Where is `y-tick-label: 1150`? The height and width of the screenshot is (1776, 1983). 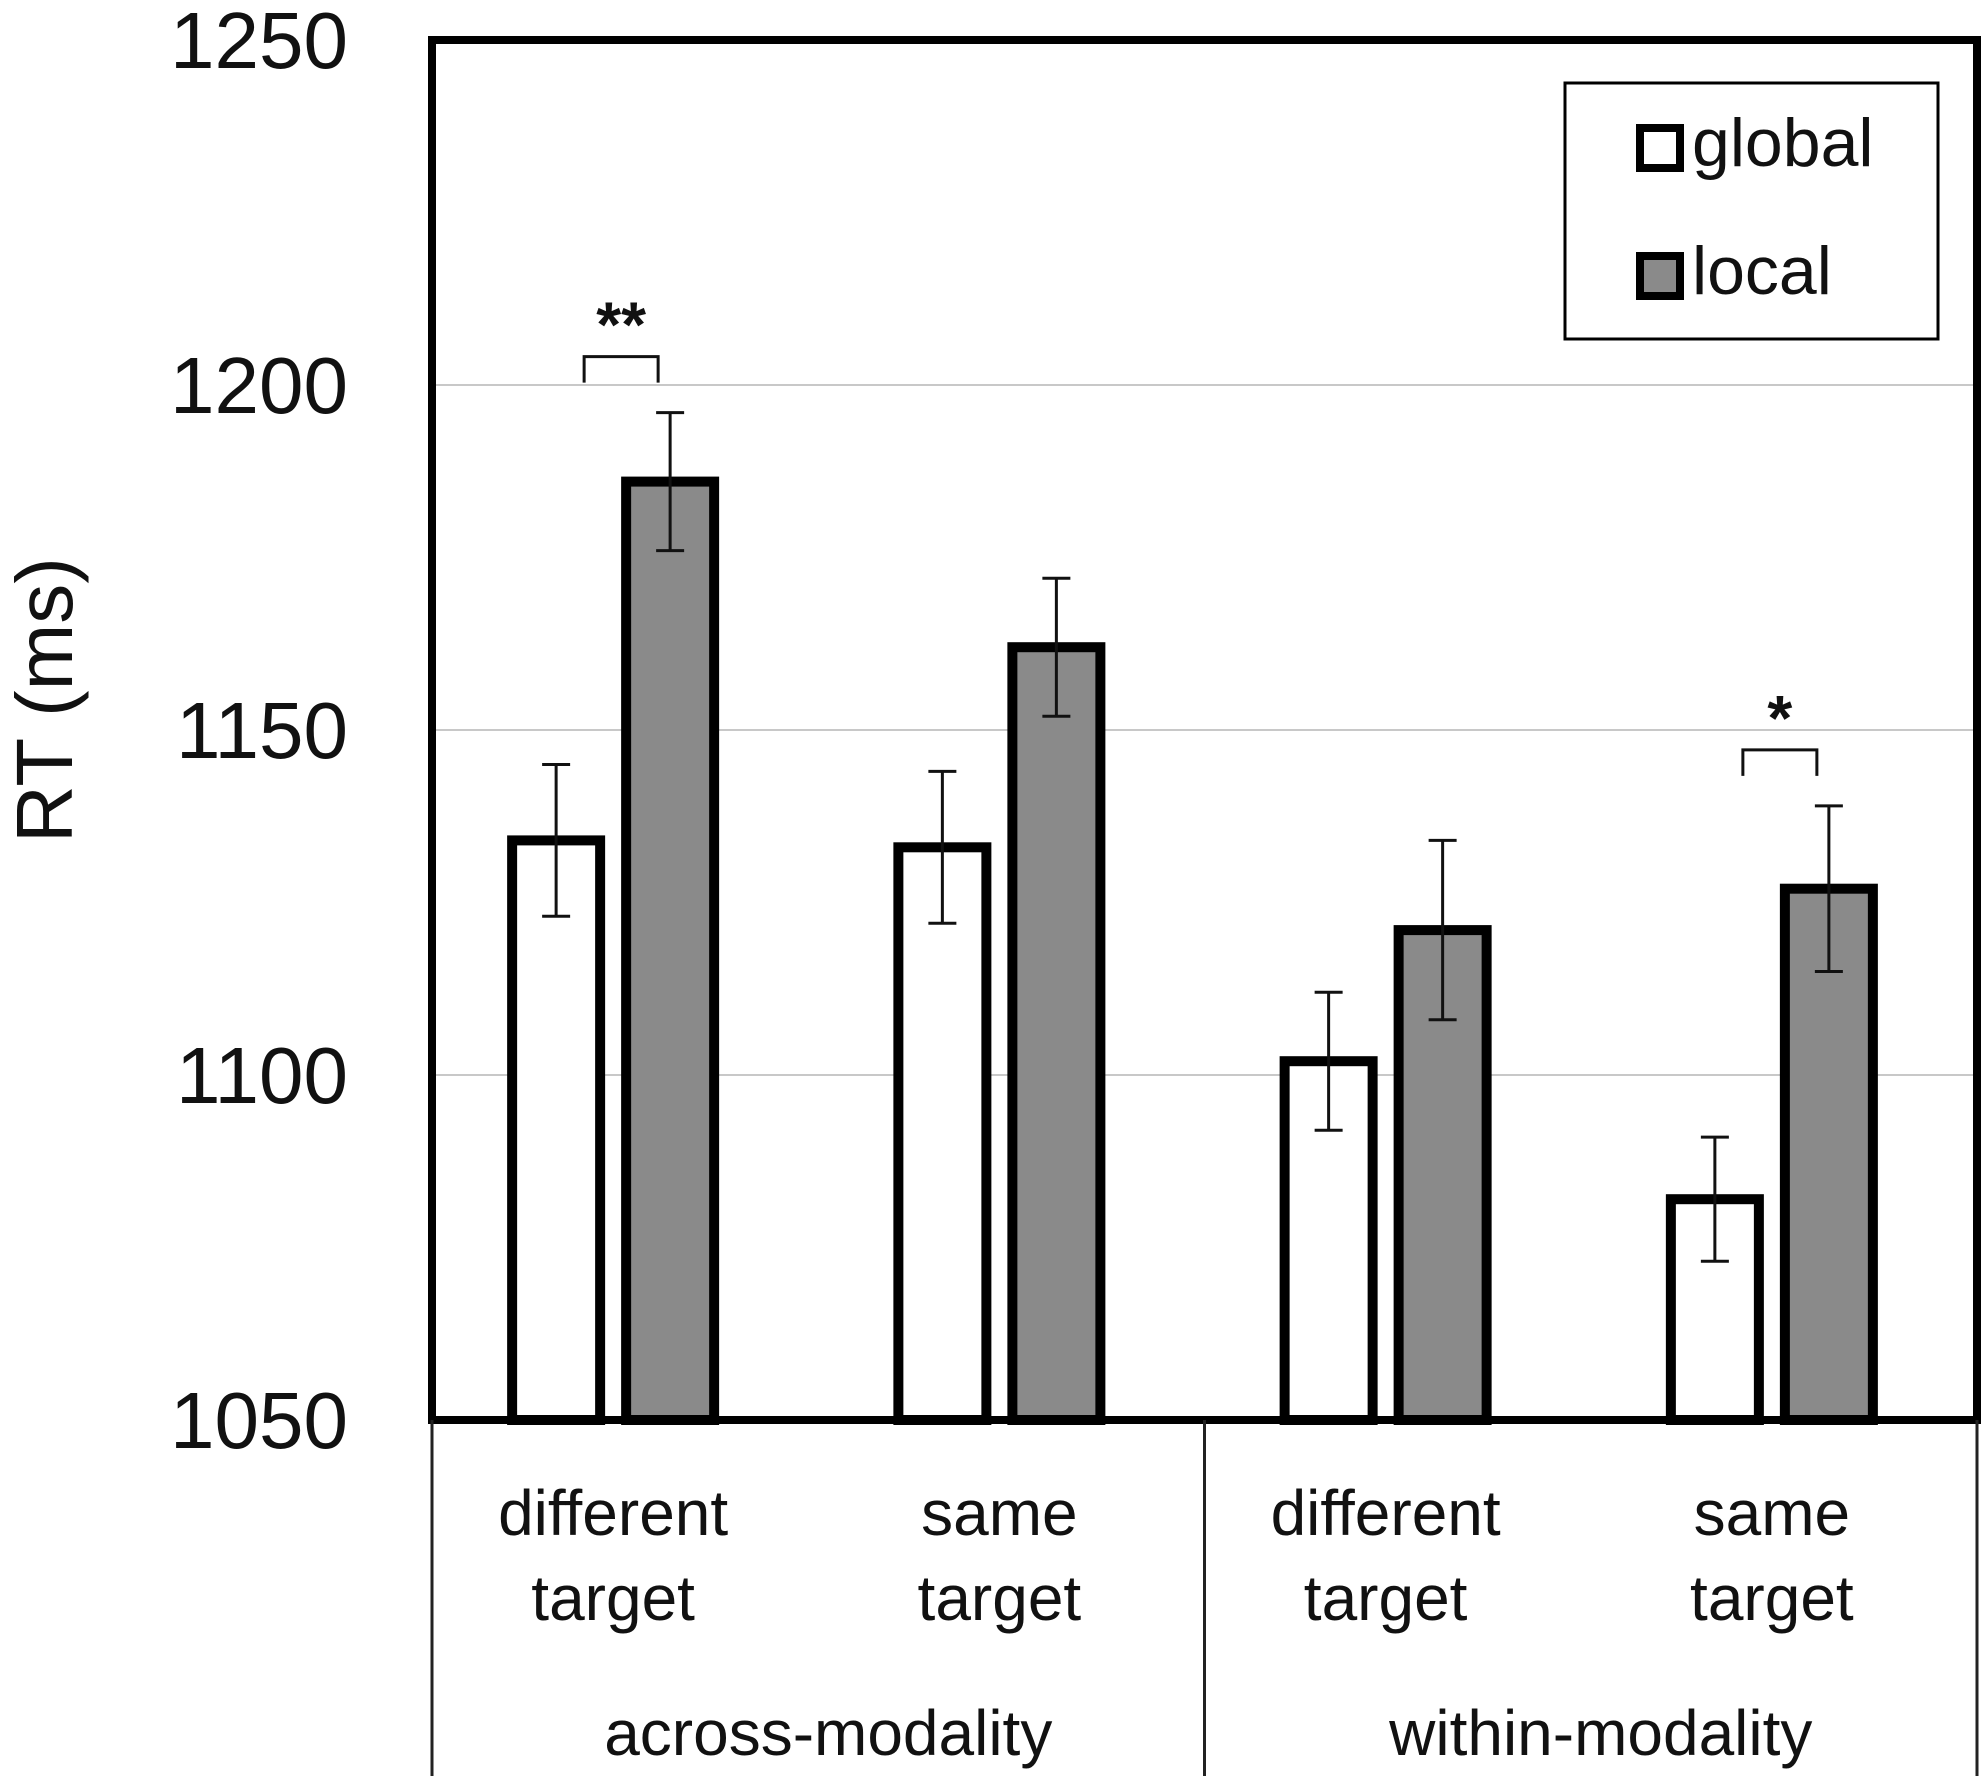
y-tick-label: 1150 is located at coordinates (262, 730).